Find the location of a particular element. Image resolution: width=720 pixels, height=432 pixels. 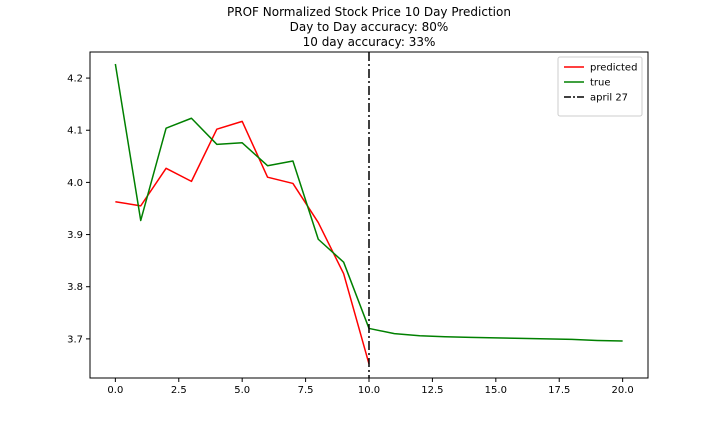

y-tick-label: 3.9 is located at coordinates (75, 235).